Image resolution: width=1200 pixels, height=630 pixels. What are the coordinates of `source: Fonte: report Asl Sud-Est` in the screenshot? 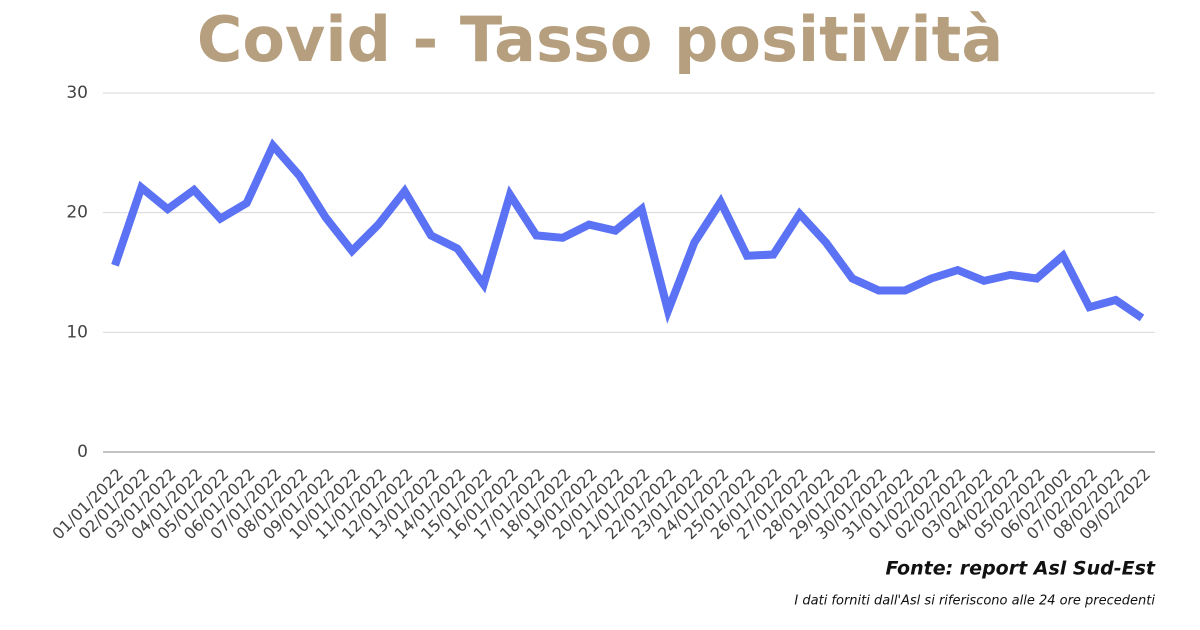 It's located at (1021, 569).